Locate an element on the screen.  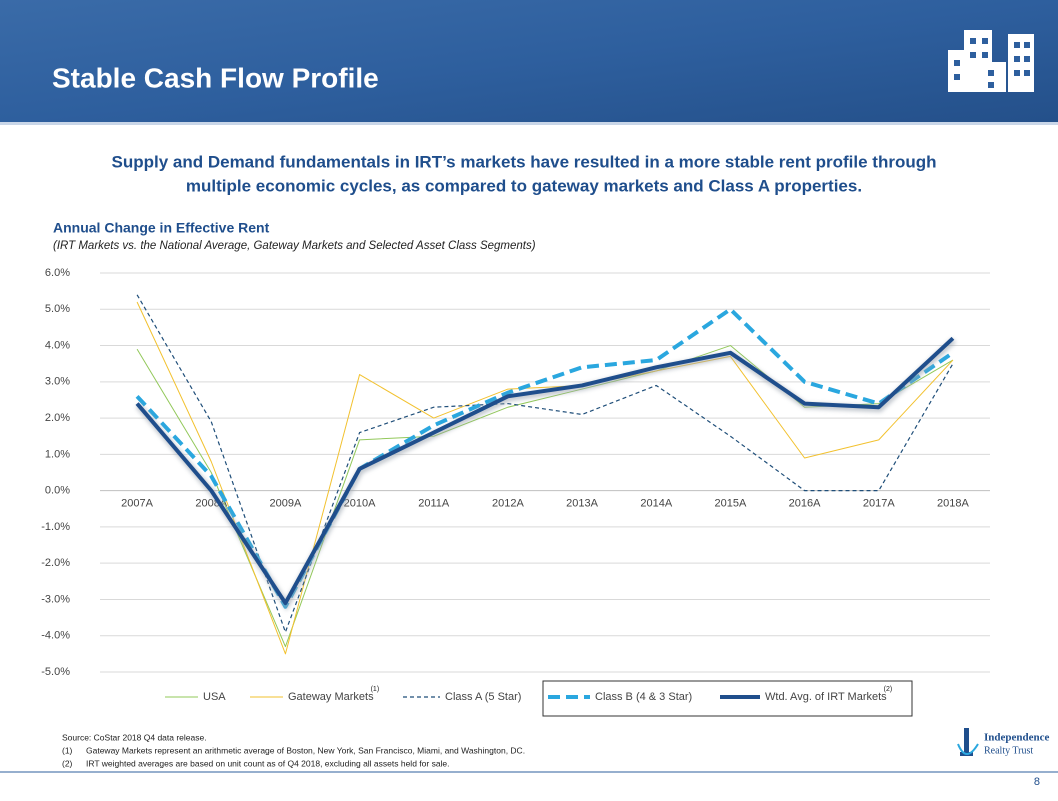
logo is located at coordinates (968, 742).